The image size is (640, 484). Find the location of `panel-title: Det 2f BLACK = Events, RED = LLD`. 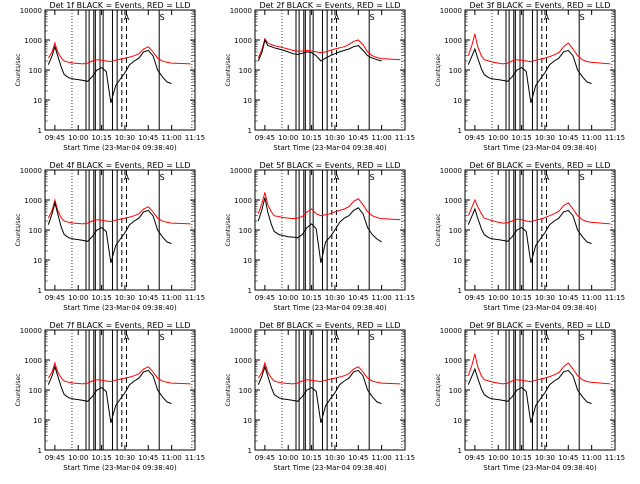

panel-title: Det 2f BLACK = Events, RED = LLD is located at coordinates (329, 5).